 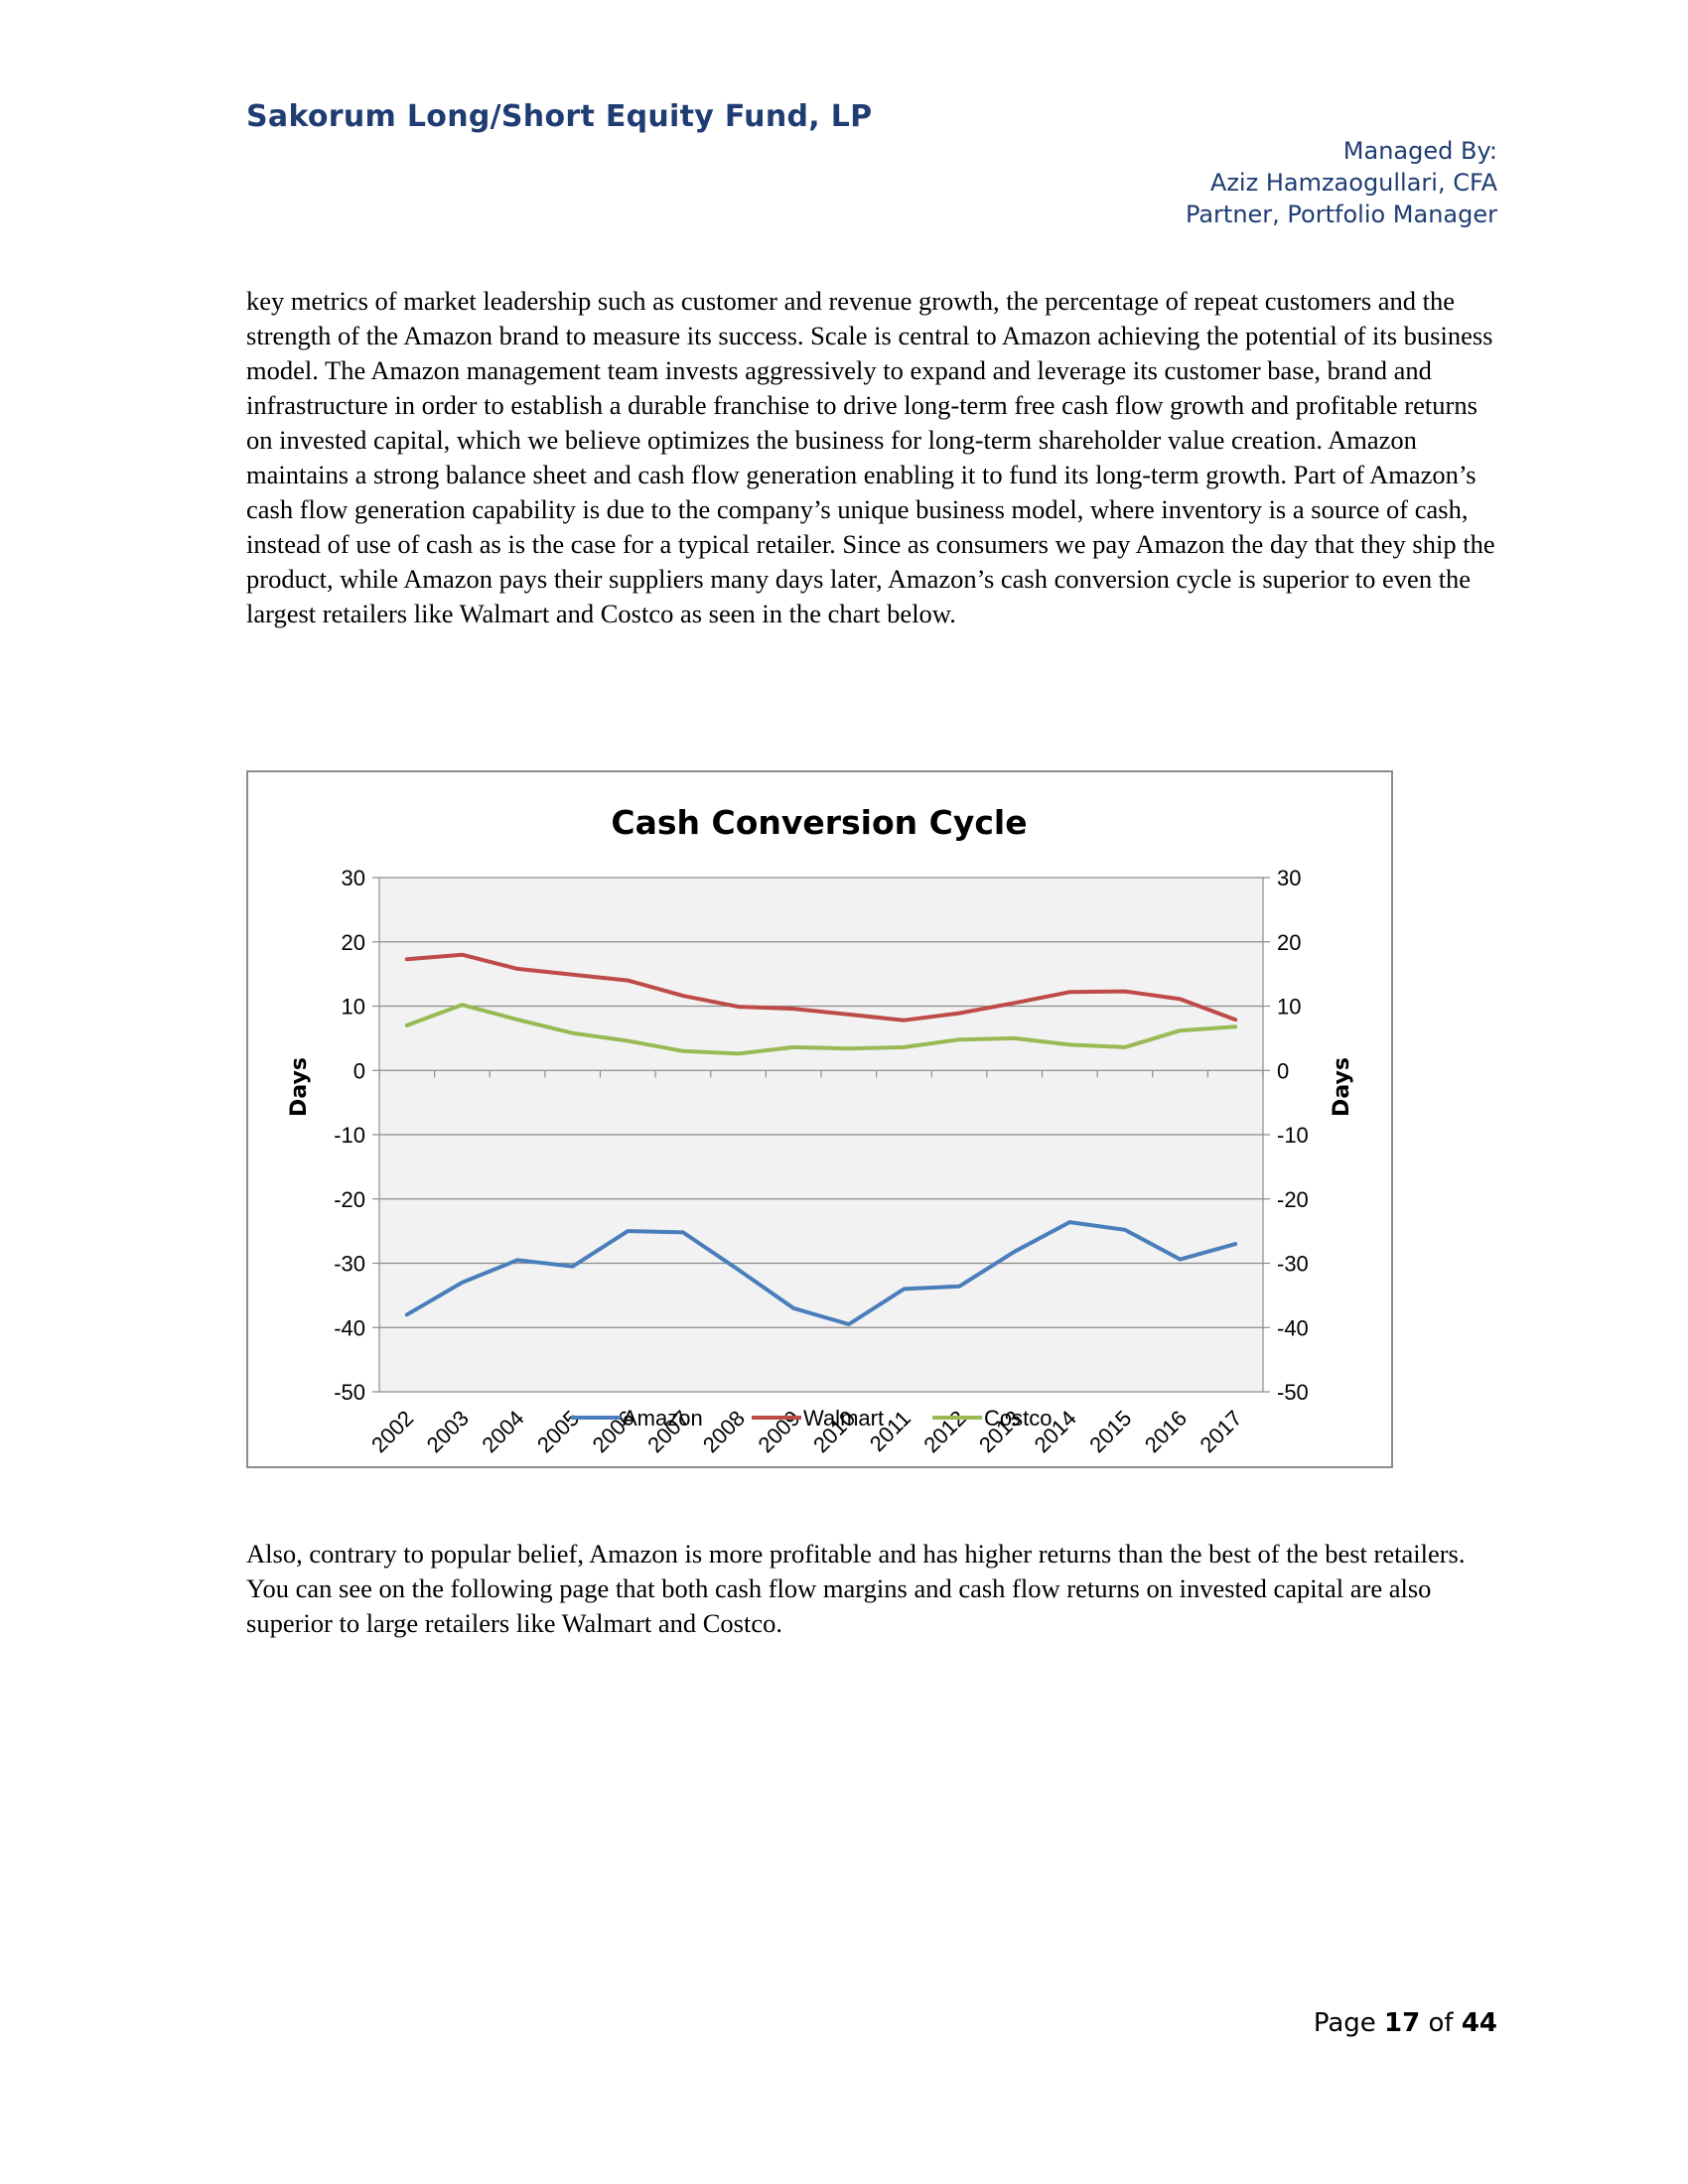 I want to click on y-tick-label-right: -50, so click(x=1293, y=1392).